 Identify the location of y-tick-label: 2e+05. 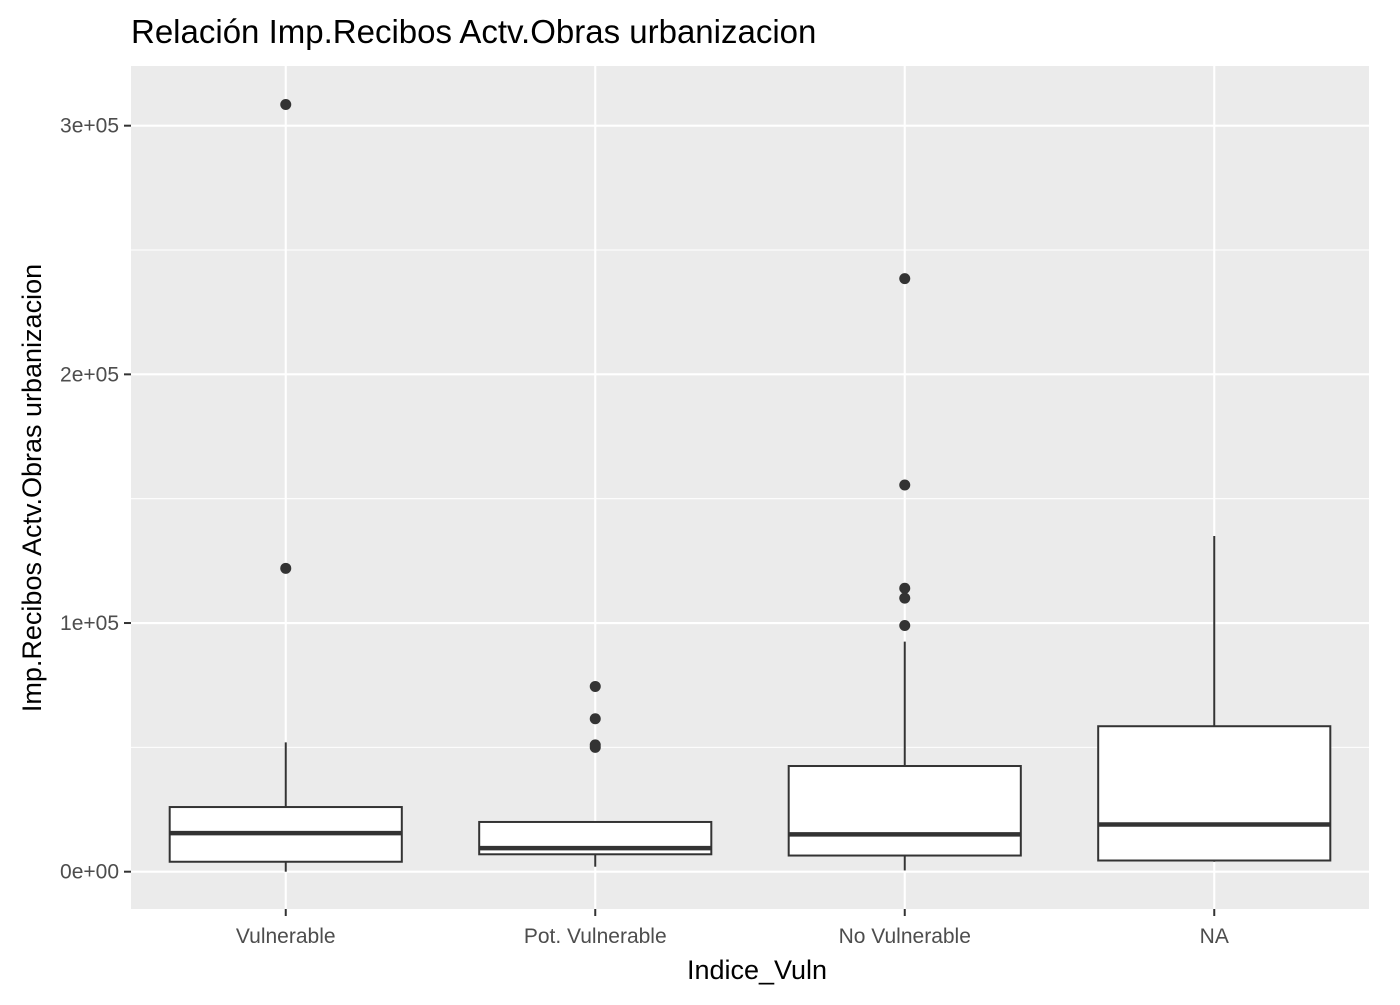
(89, 374).